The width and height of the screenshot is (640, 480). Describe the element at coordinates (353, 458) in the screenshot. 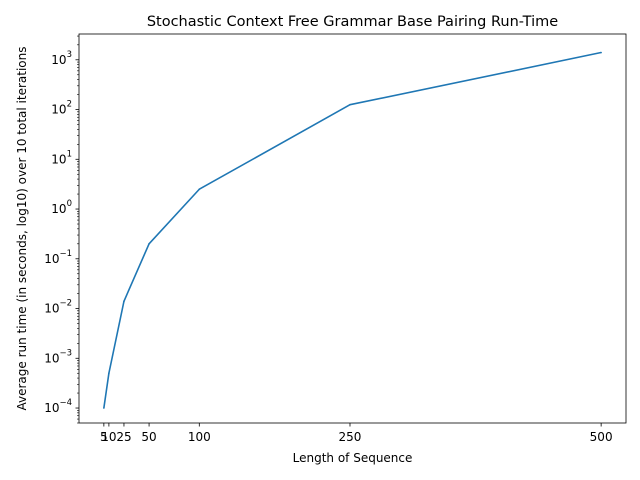

I see `x-axis-label: Length of Sequence` at that location.